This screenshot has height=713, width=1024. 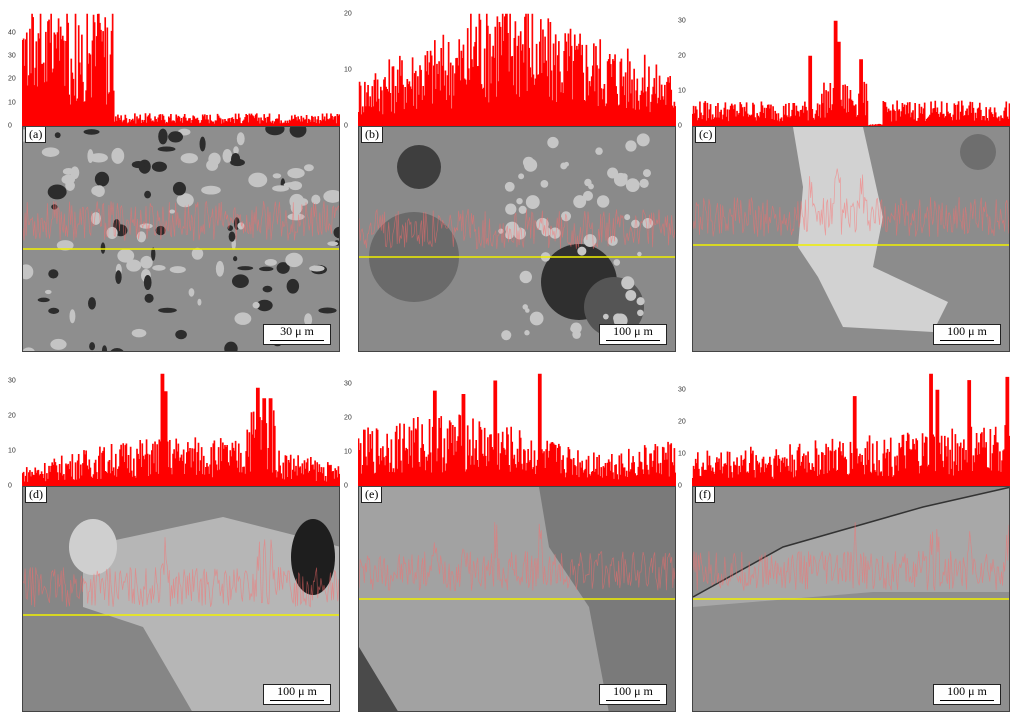 What do you see at coordinates (36, 135) in the screenshot?
I see `panel-label: (a)` at bounding box center [36, 135].